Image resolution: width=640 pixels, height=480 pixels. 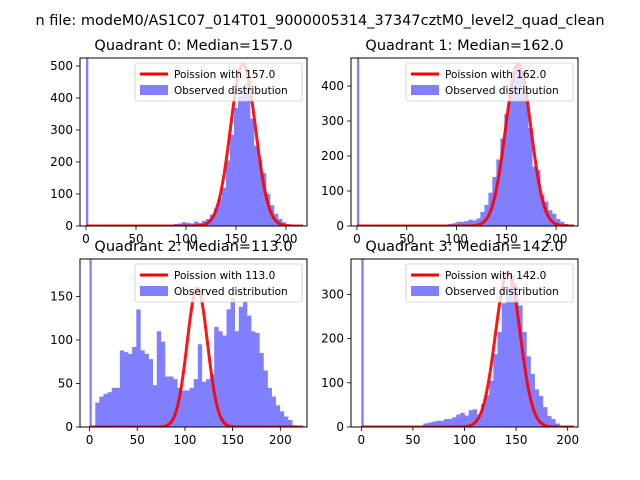 I want to click on quadrant-title: Quadrant 2: Median=113.0, so click(x=193, y=247).